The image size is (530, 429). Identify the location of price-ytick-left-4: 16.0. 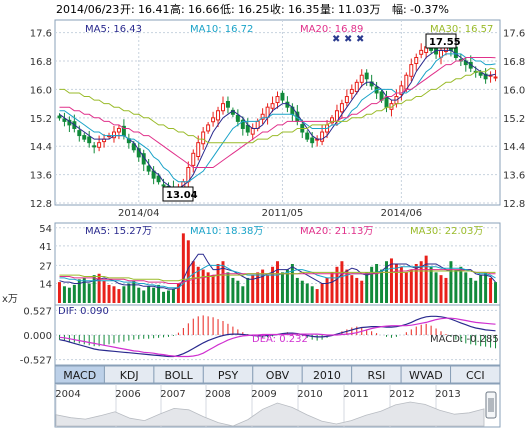
(41, 90).